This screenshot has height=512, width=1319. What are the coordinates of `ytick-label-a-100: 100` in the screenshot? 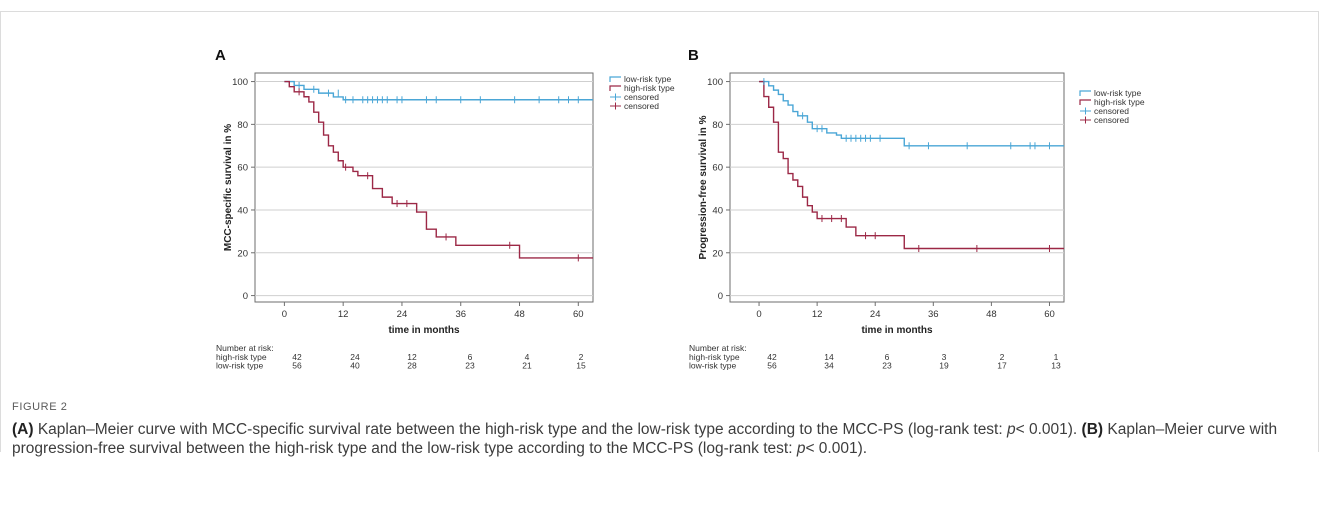 It's located at (240, 82).